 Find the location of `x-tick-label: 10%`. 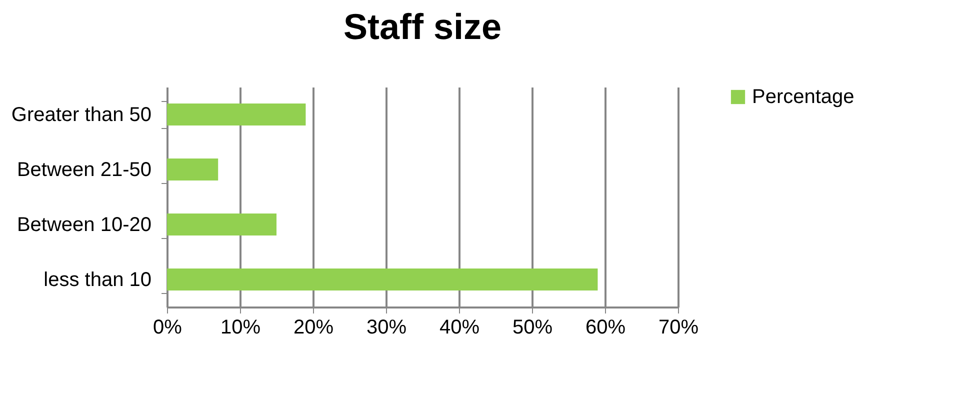

x-tick-label: 10% is located at coordinates (240, 327).